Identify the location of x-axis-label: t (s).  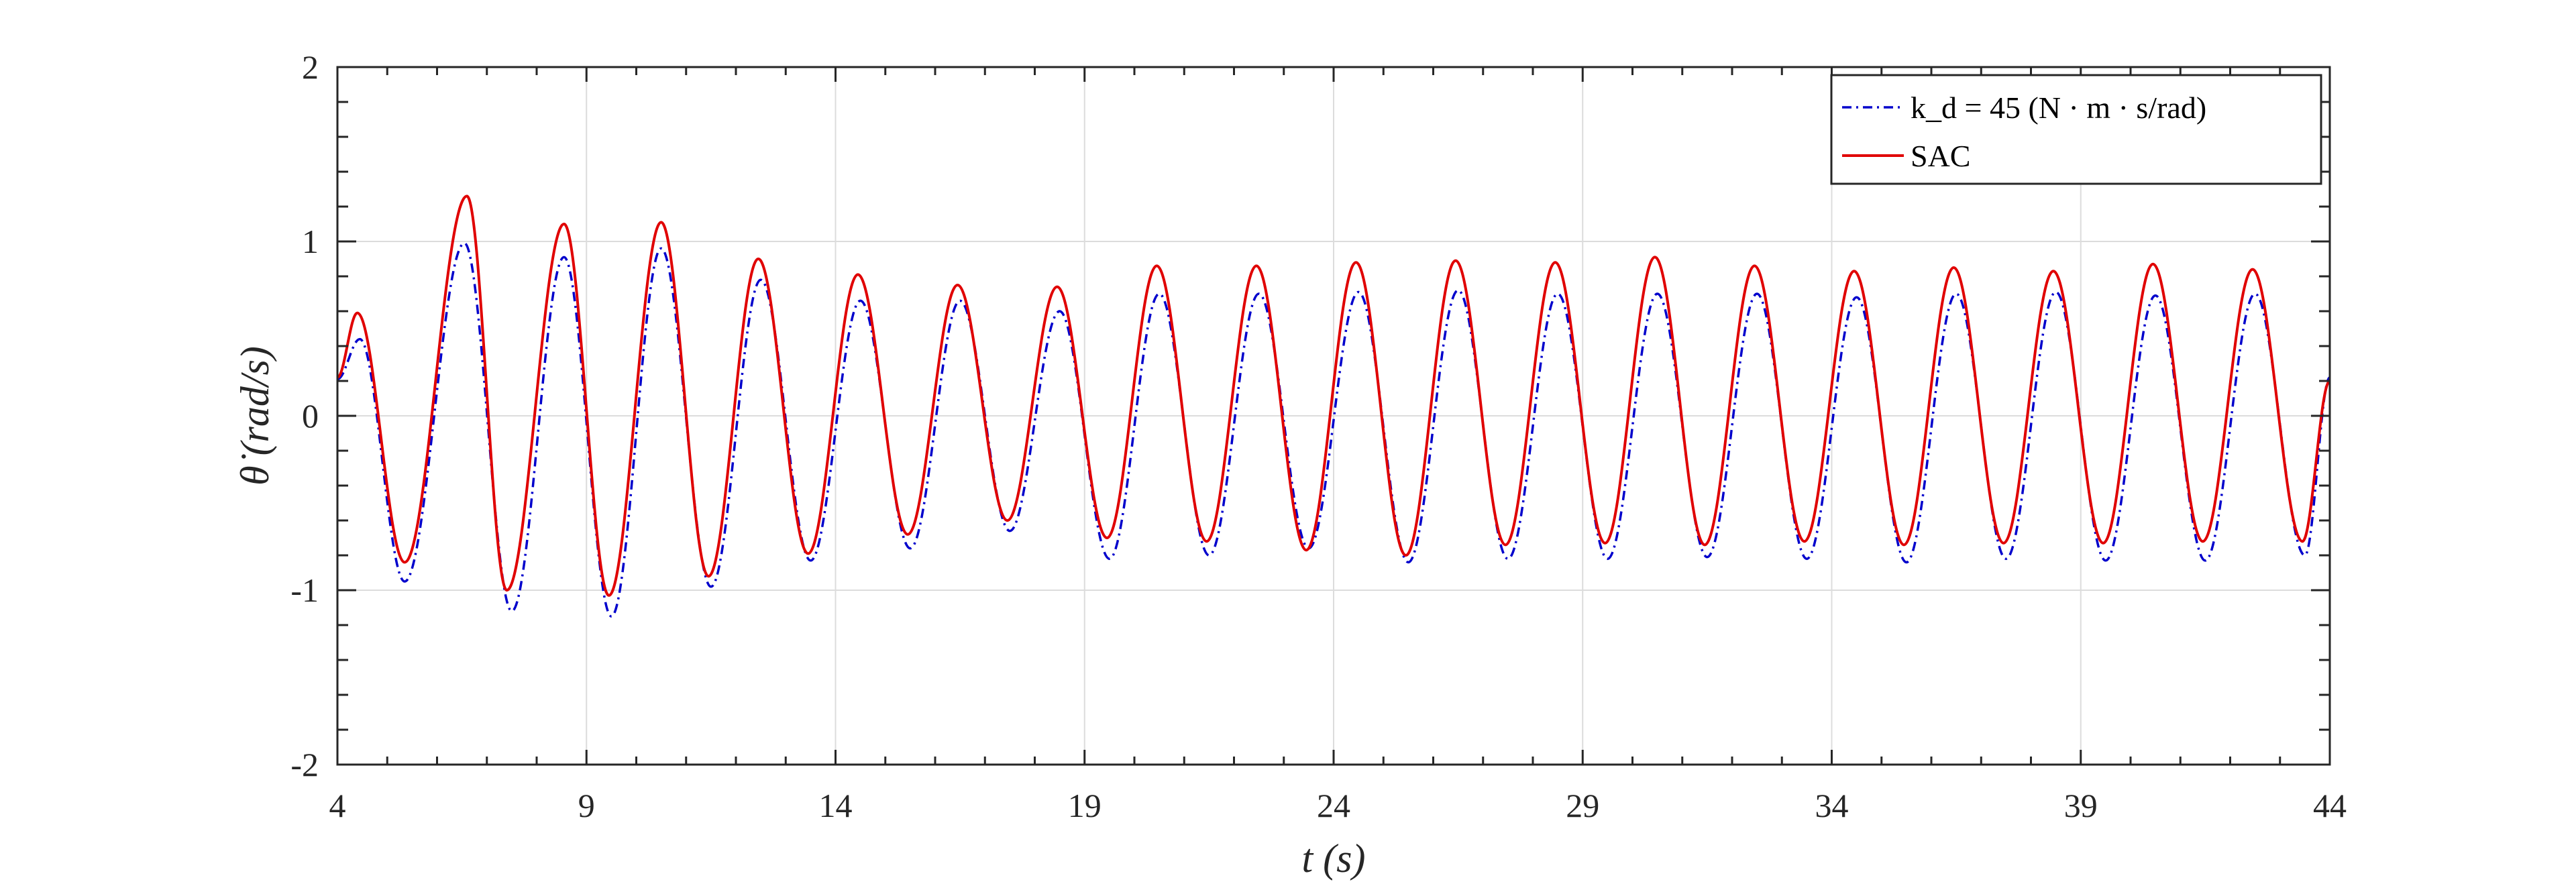
(1334, 858).